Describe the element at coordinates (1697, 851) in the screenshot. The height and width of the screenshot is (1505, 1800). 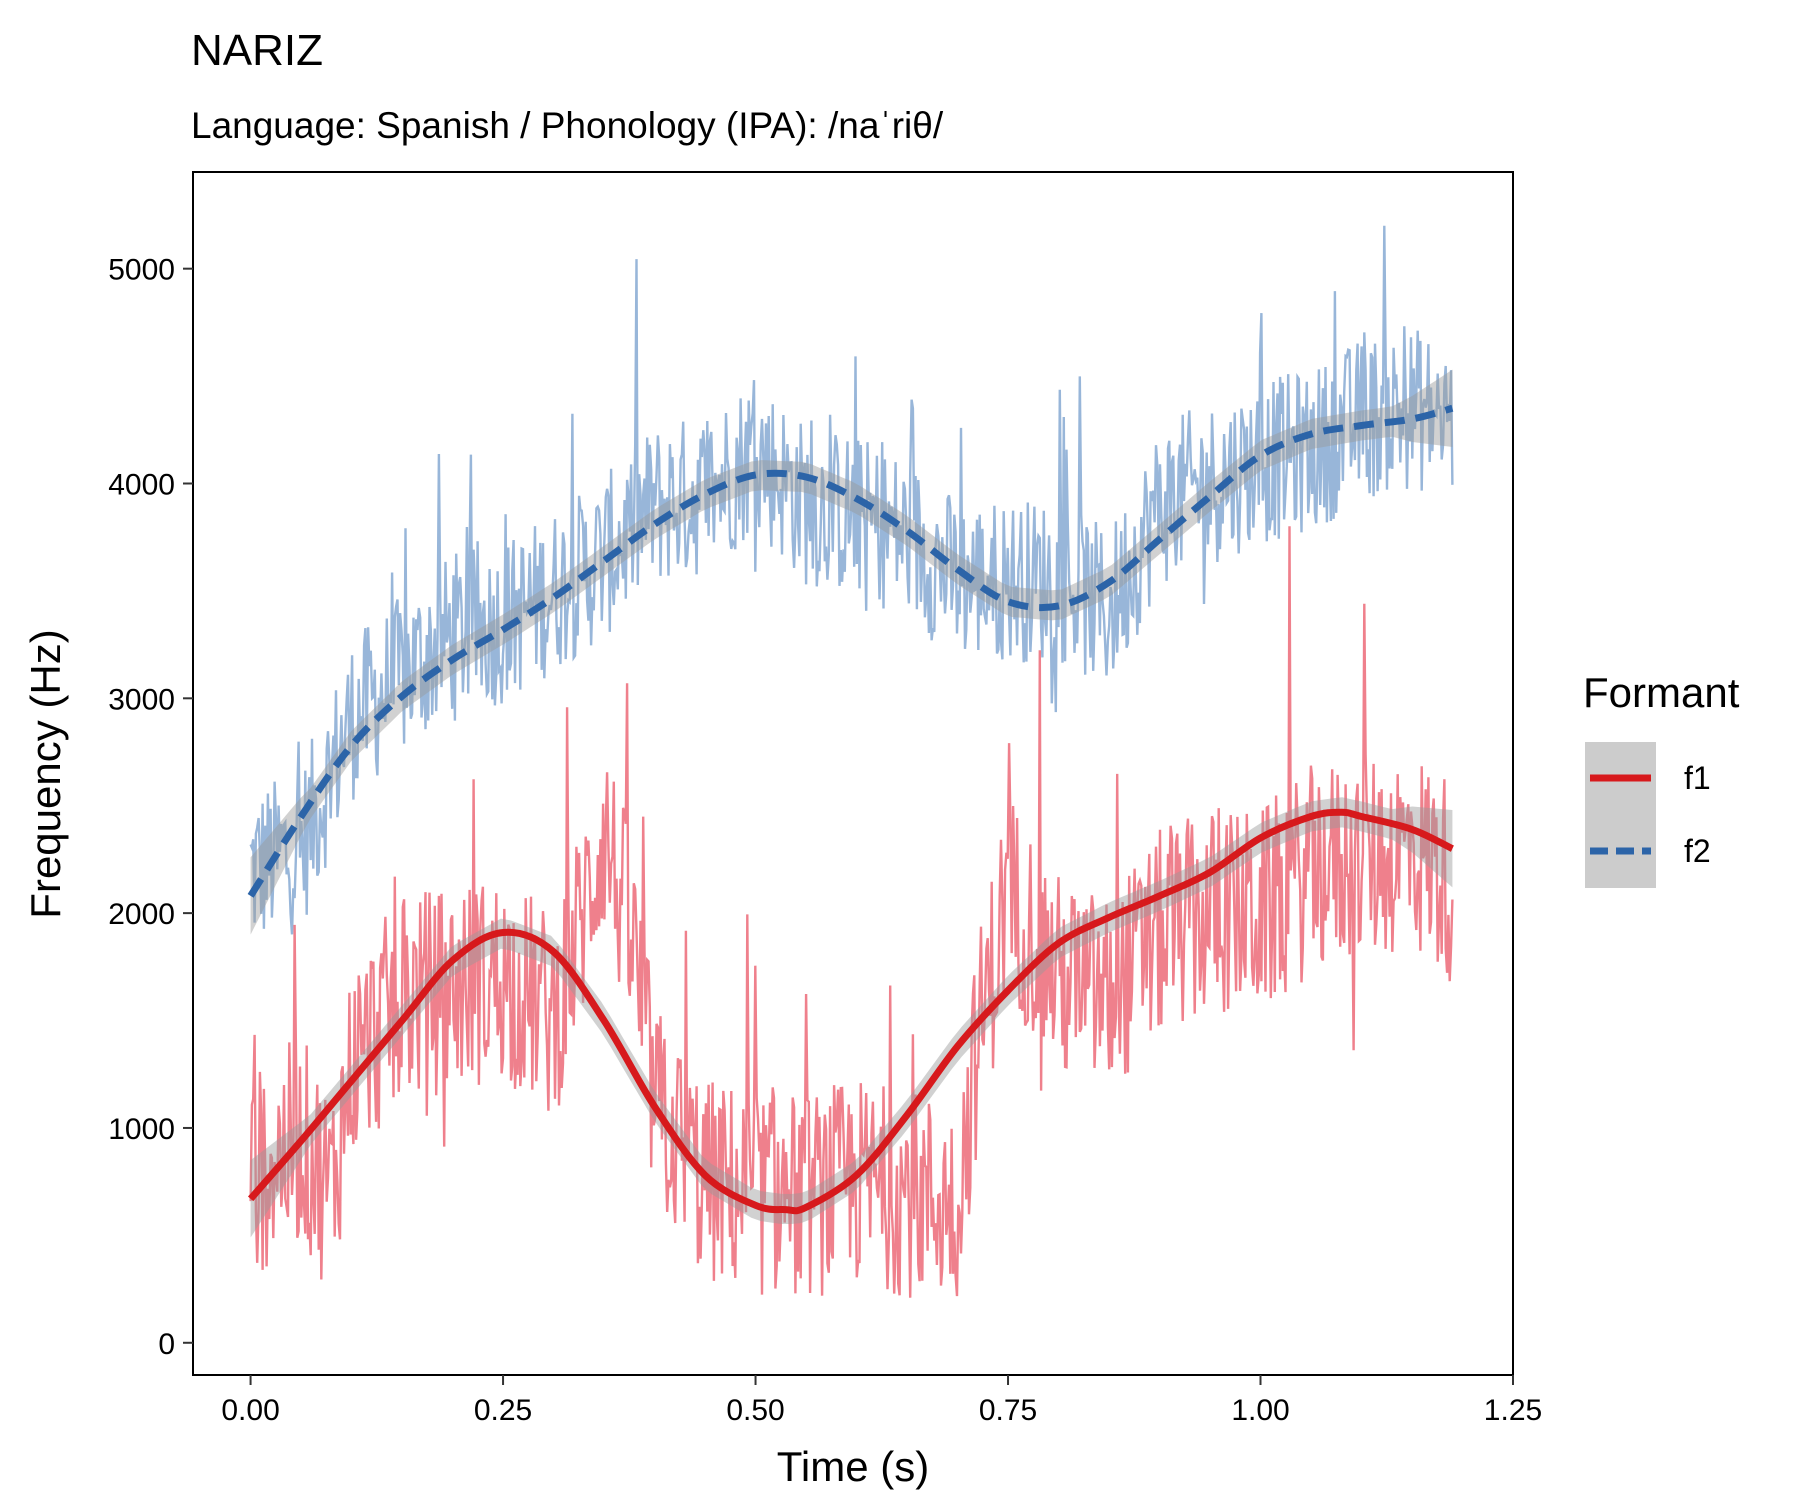
I see `legend-label-f2: f2` at that location.